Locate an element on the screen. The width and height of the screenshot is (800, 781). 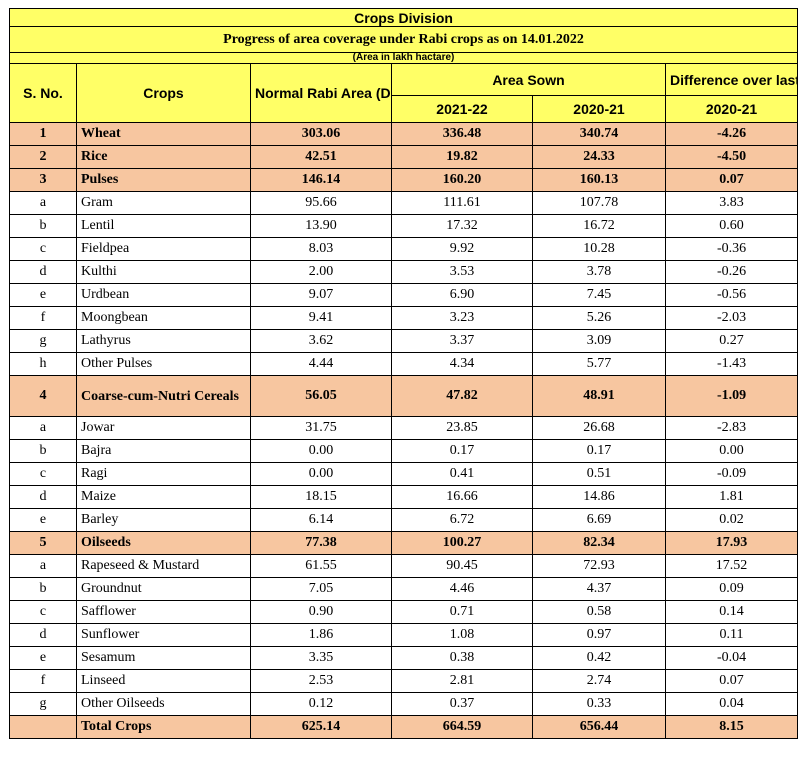
area-2021-22-cell: 3.23 is located at coordinates (462, 318).